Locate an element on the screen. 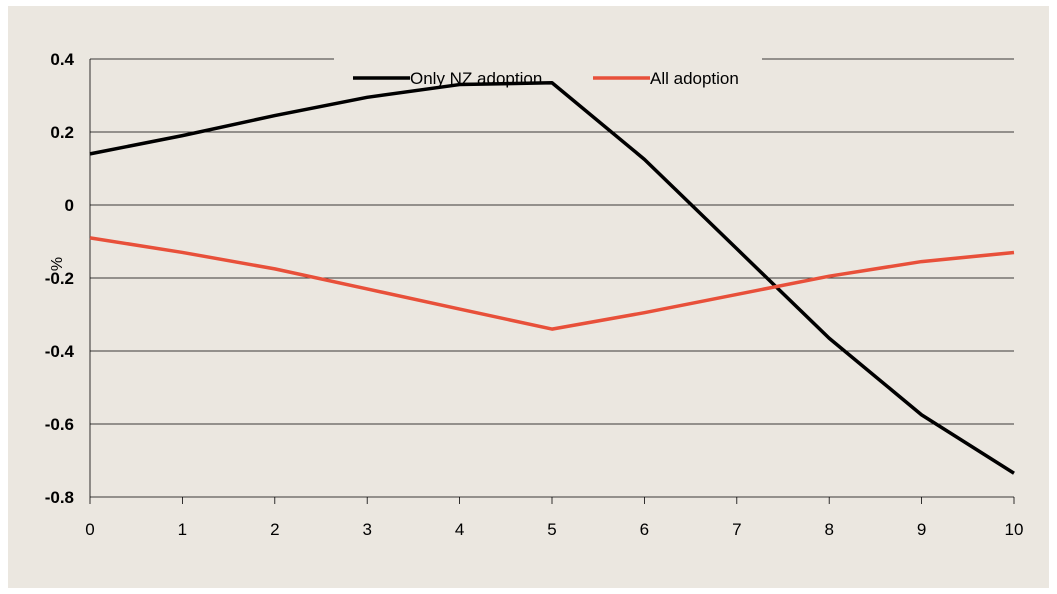 This screenshot has width=1057, height=594. y-tick-labels: 0.4 0.2 0 -0.2 -0.4 -0.6 -0.8 is located at coordinates (60, 278).